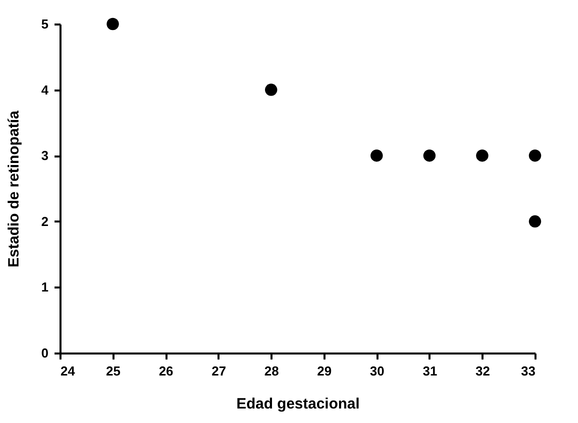 This screenshot has width=578, height=423. I want to click on x-tick-label: 24, so click(68, 371).